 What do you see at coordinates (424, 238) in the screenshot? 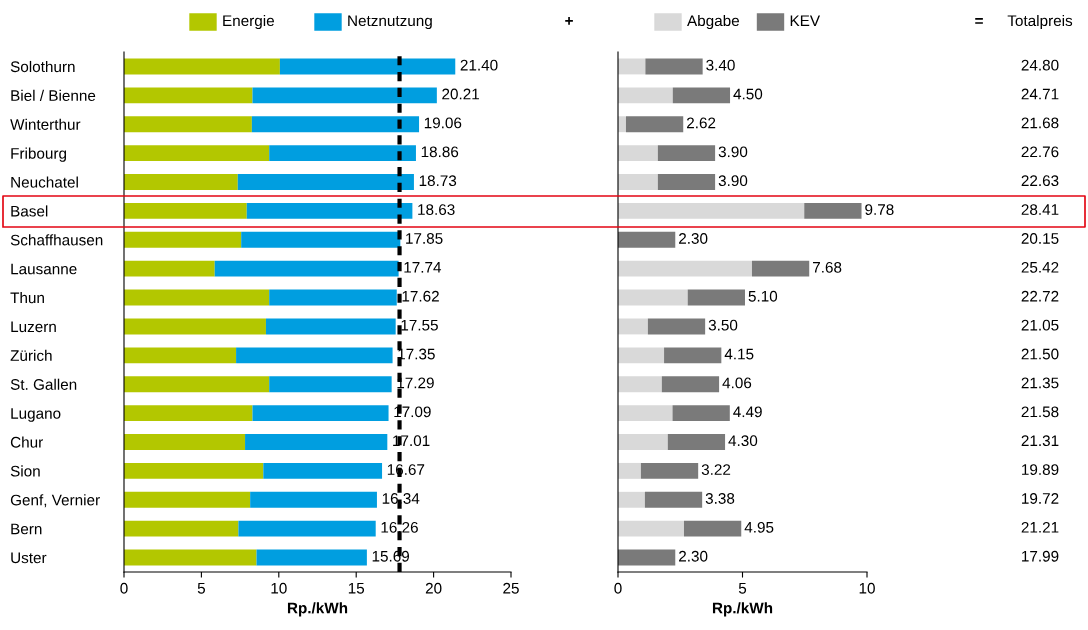
I see `total-label: 17.85` at bounding box center [424, 238].